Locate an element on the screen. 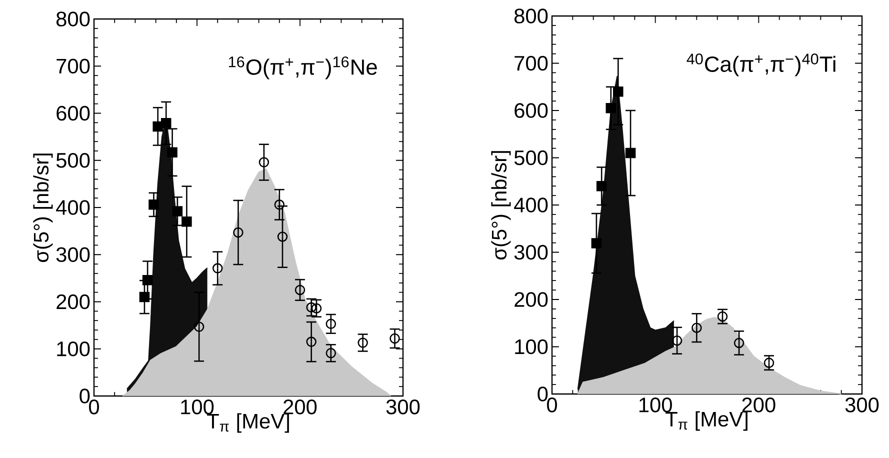 Image resolution: width=889 pixels, height=458 pixels. annotation: $^{16}$O(π$^{+}$,π$^{−}$)$^{16}$Ne is located at coordinates (302, 68).